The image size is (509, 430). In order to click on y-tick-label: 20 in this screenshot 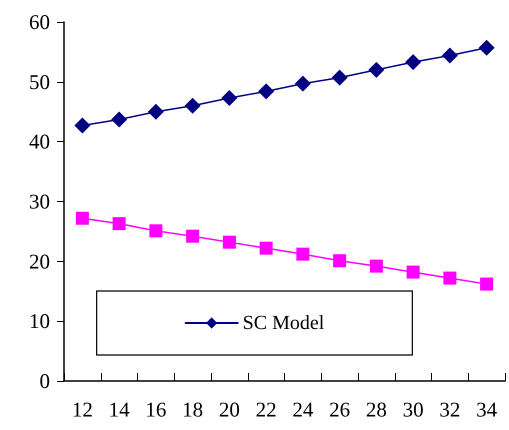, I will do `click(39, 261)`.